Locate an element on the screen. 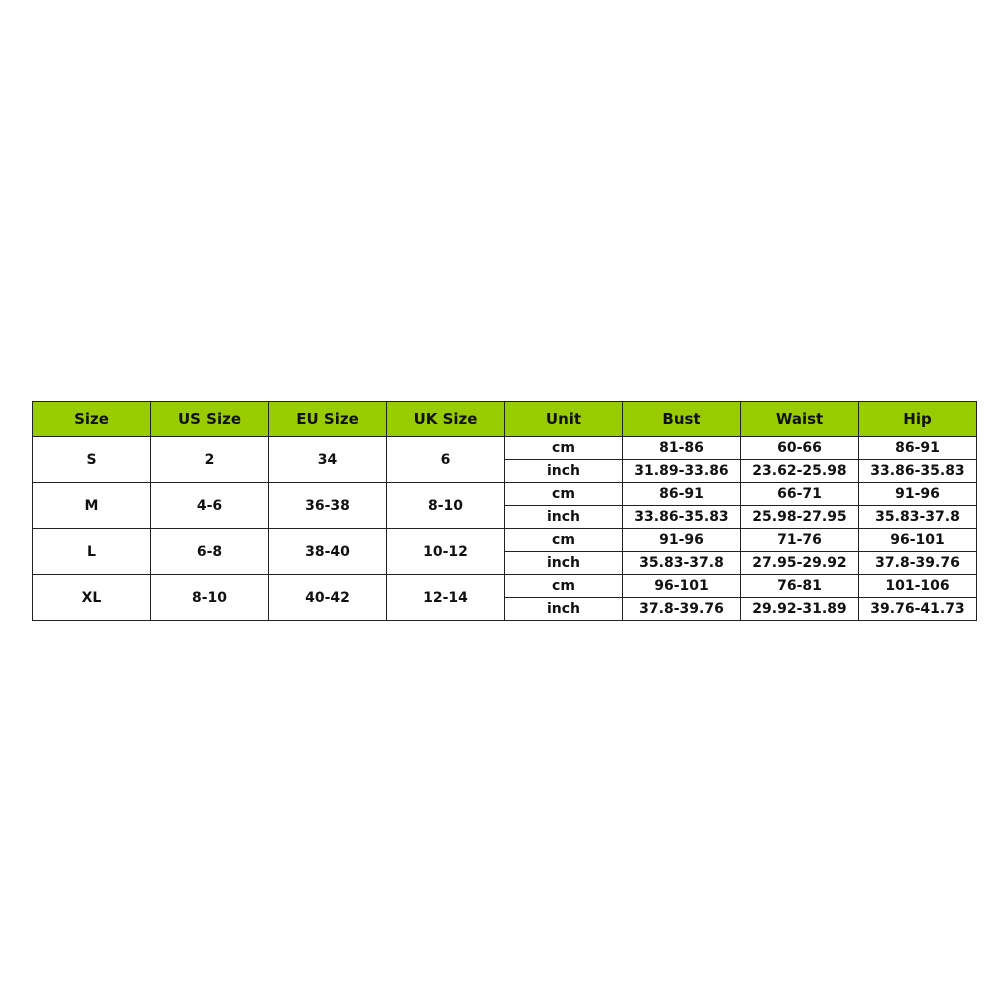 The height and width of the screenshot is (1000, 1000). table-row: inch 33.86-35.83 25.98-27.95 35.83-37.8 is located at coordinates (505, 517).